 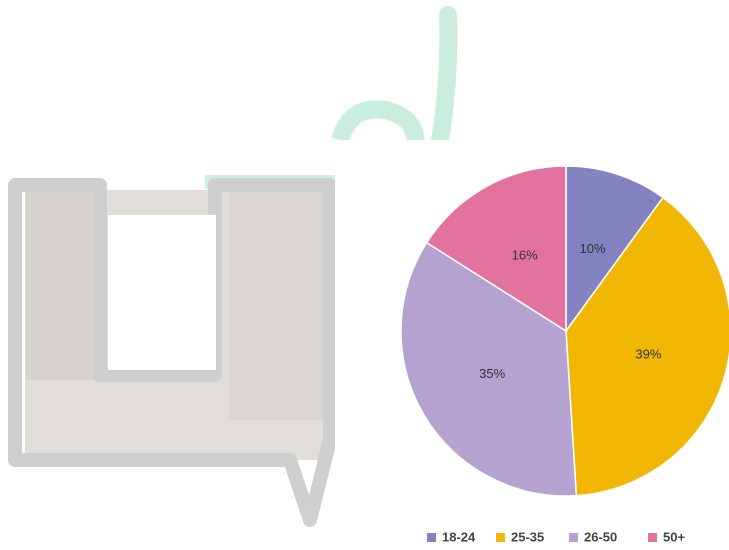 I want to click on data-label: 10%, so click(x=592, y=248).